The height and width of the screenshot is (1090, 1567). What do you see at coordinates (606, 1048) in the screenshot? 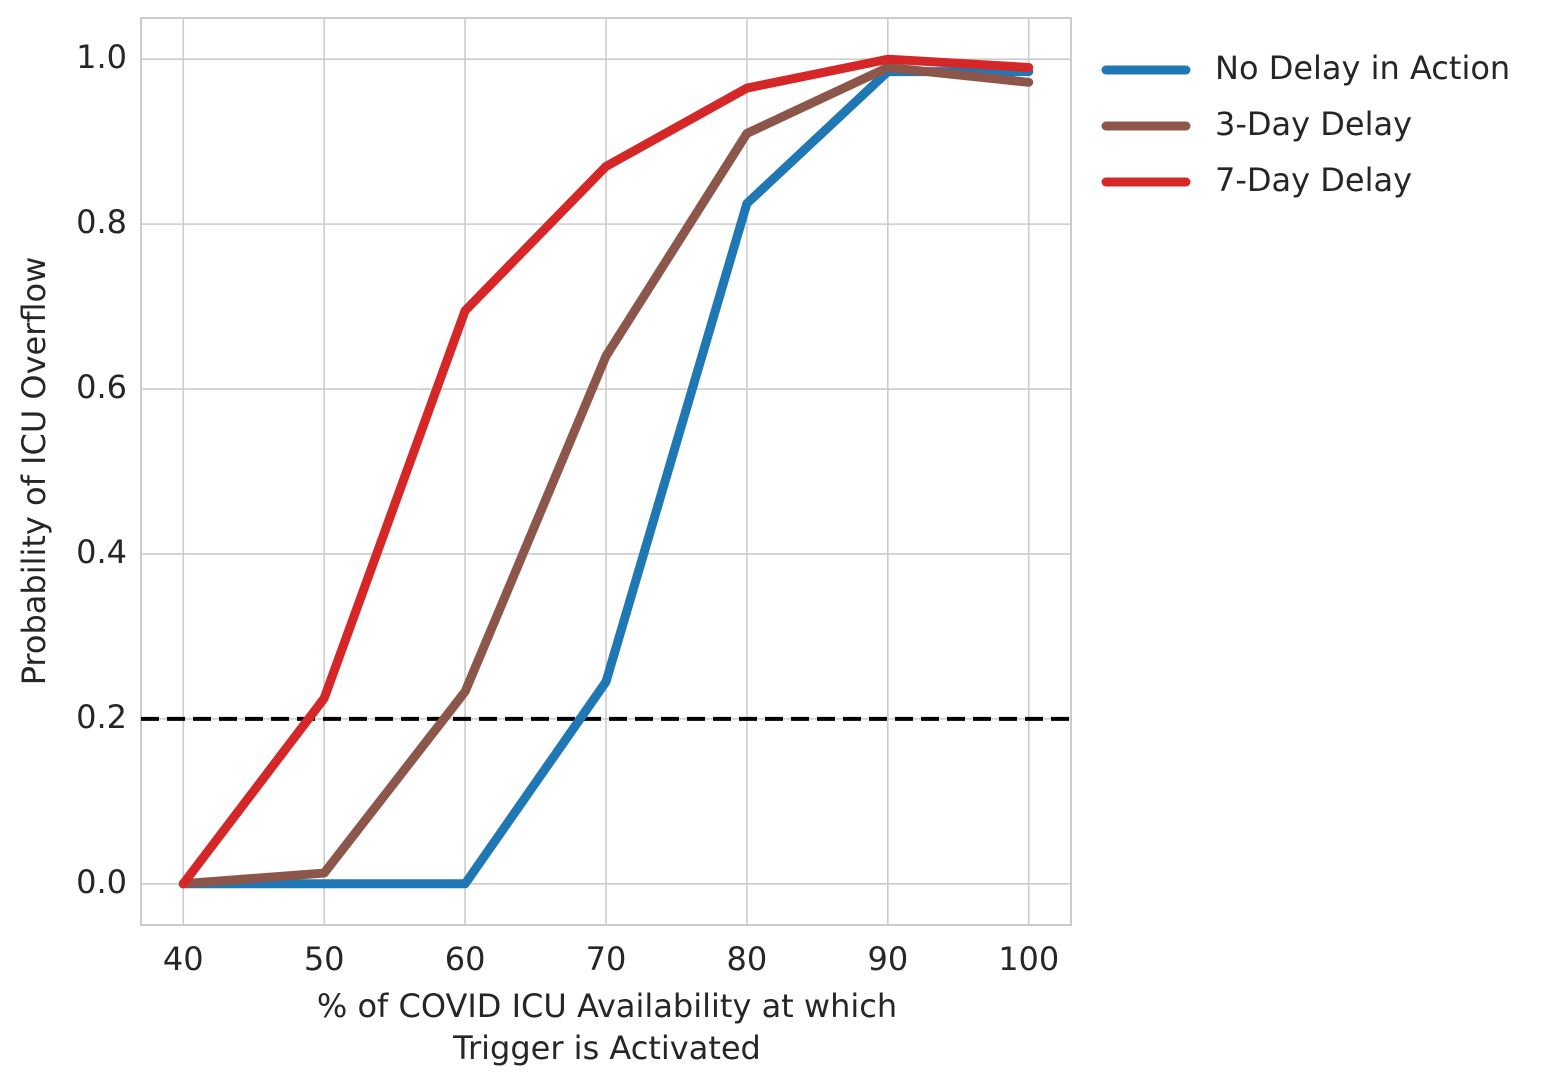
I see `x-axis-label: Trigger is Activated` at bounding box center [606, 1048].